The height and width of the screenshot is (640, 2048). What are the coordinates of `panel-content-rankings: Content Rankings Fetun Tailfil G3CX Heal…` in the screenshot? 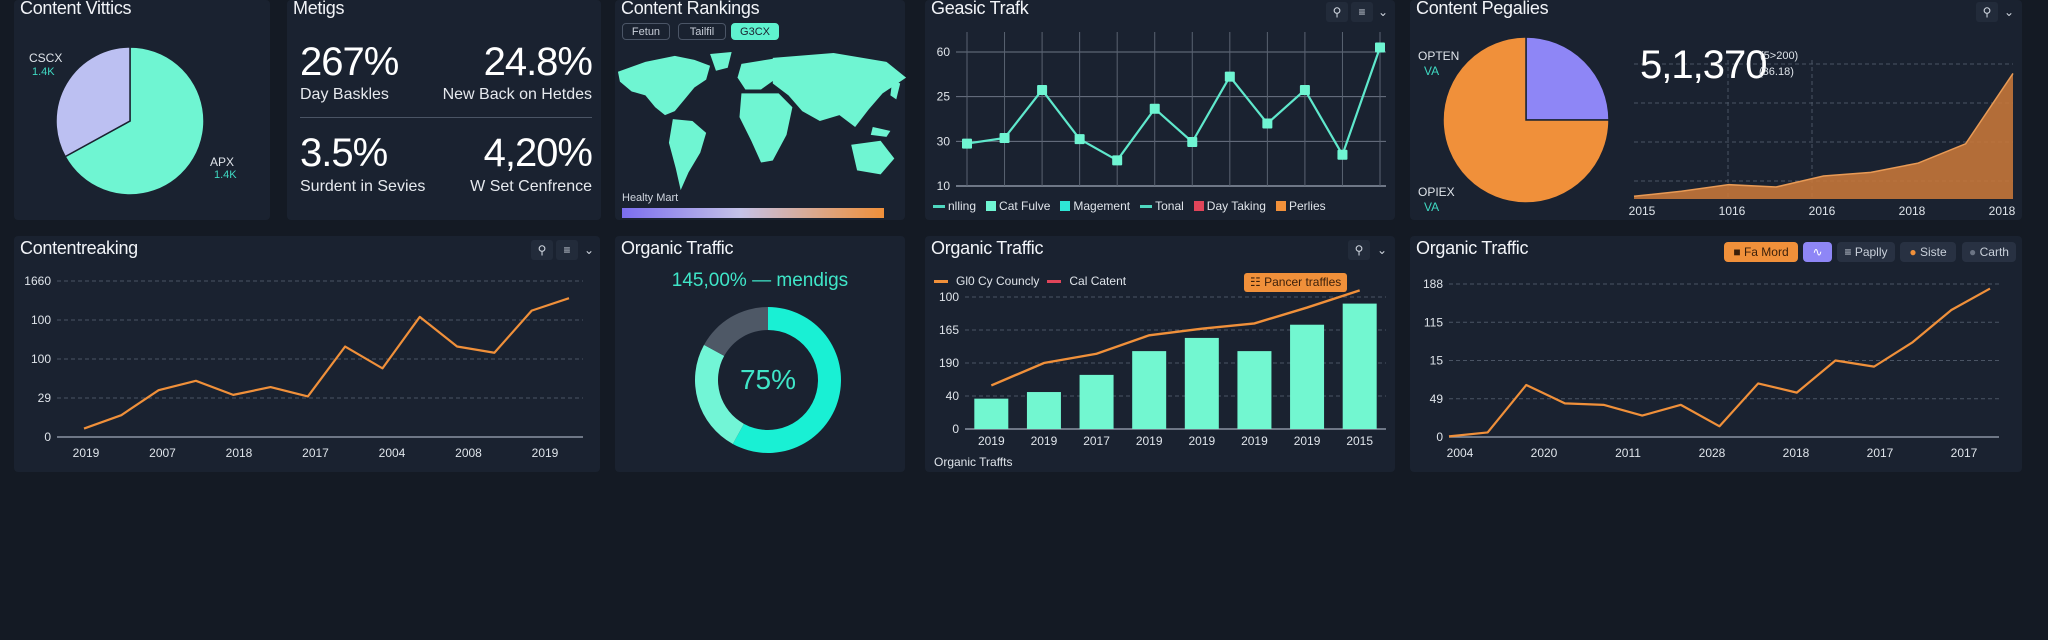 It's located at (761, 110).